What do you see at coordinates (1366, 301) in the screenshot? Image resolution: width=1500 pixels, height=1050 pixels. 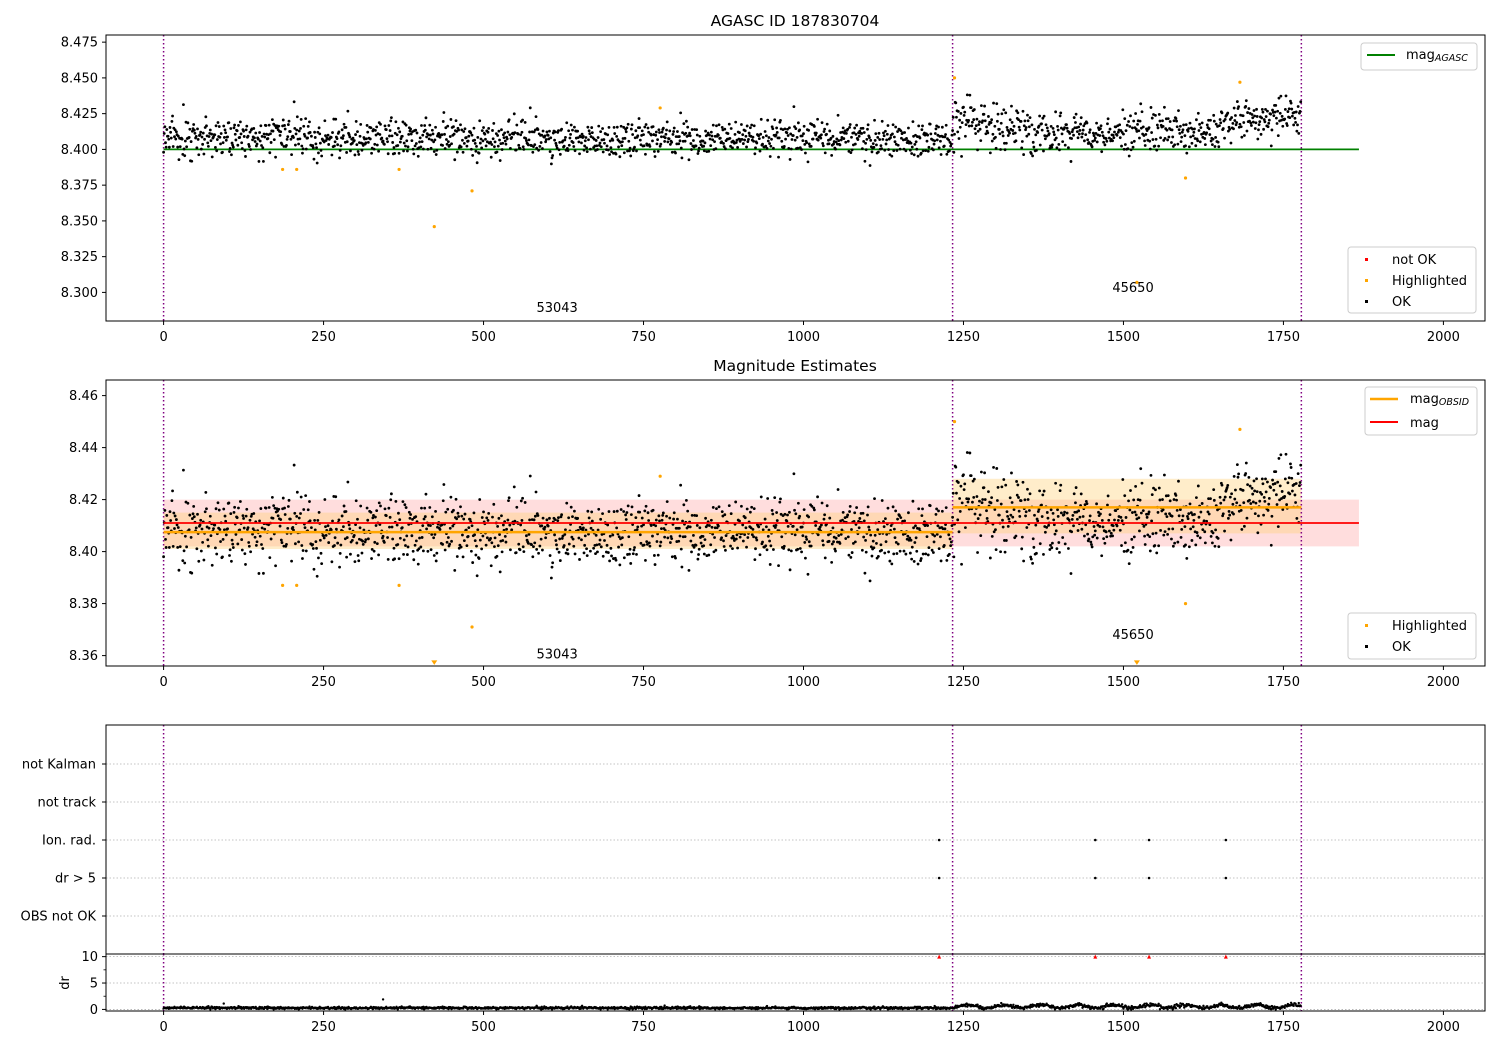 I see `legend-ok-marker` at bounding box center [1366, 301].